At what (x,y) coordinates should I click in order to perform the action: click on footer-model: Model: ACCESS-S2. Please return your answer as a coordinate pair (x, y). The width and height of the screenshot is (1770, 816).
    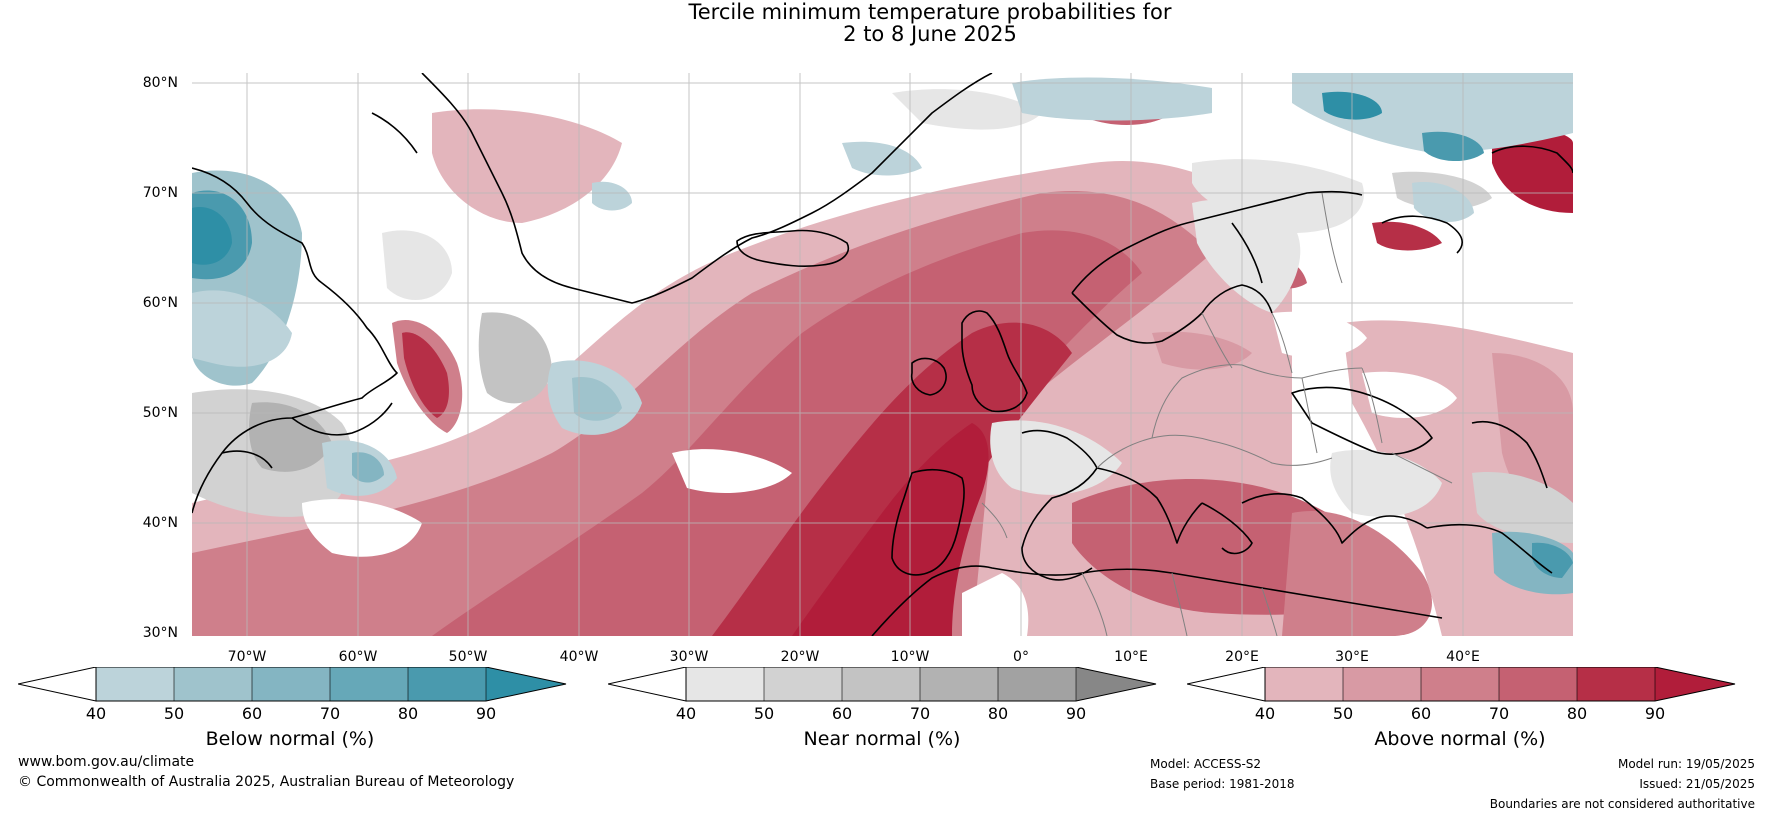
    Looking at the image, I should click on (1206, 764).